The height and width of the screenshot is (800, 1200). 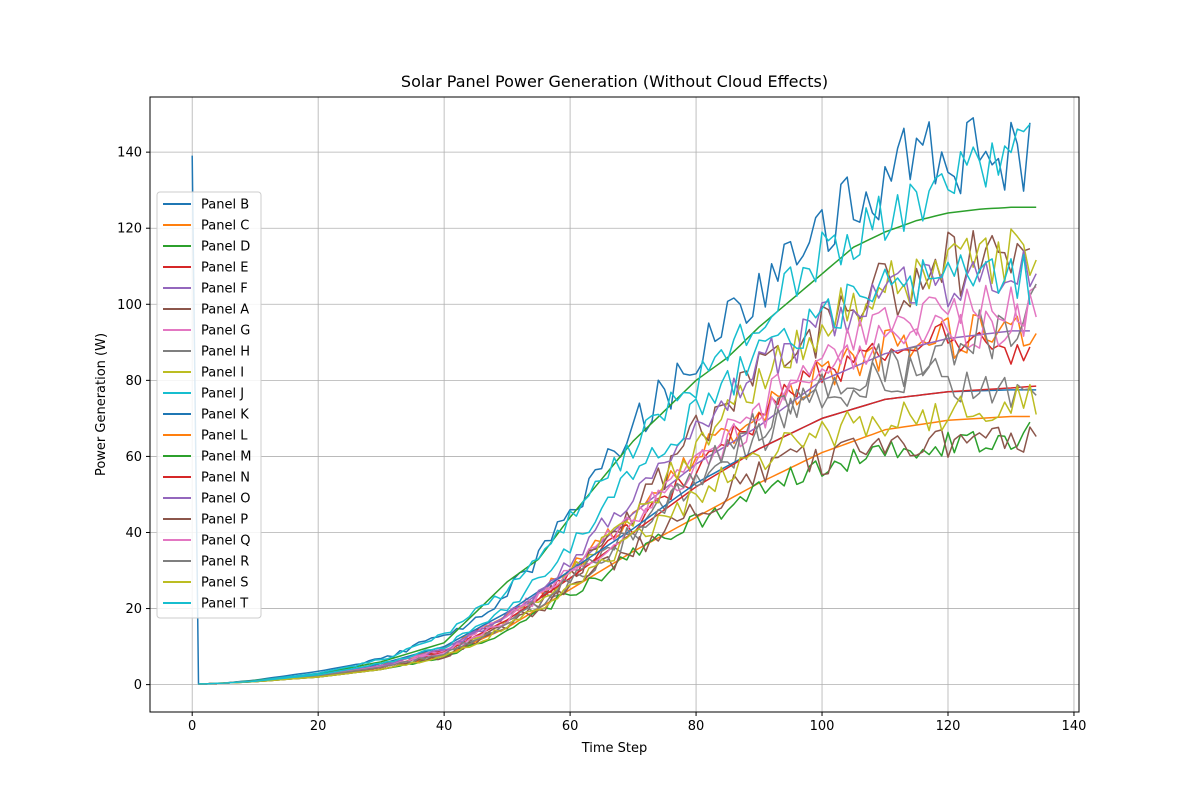 What do you see at coordinates (224, 436) in the screenshot?
I see `legend-label: Panel L` at bounding box center [224, 436].